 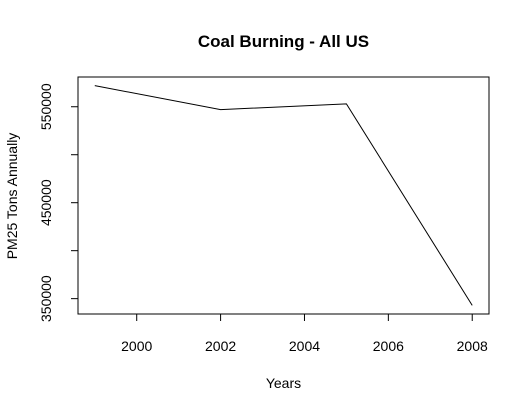 What do you see at coordinates (304, 346) in the screenshot?
I see `x-tick-label: 2004` at bounding box center [304, 346].